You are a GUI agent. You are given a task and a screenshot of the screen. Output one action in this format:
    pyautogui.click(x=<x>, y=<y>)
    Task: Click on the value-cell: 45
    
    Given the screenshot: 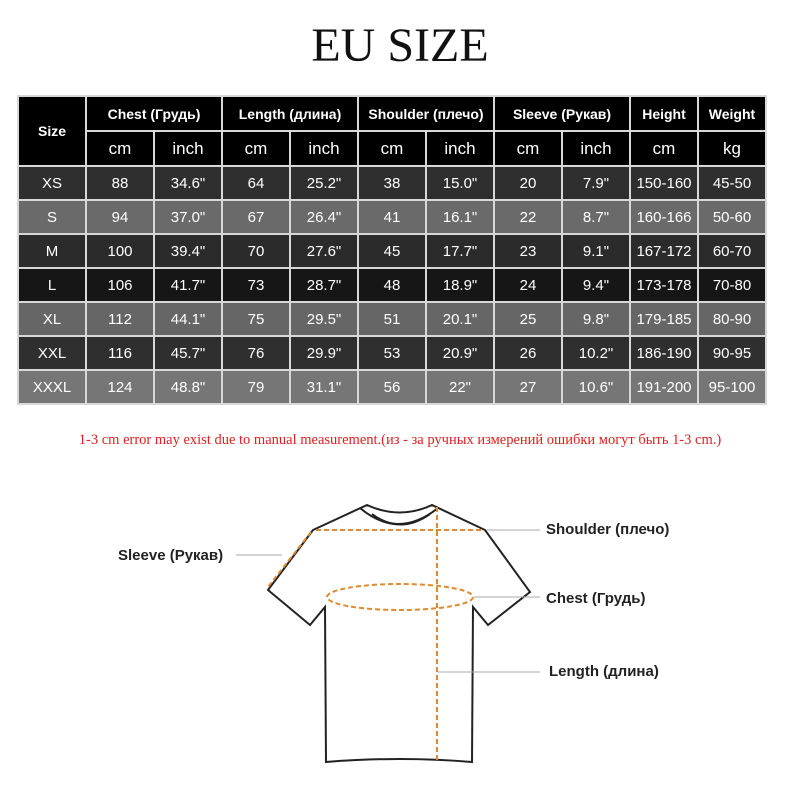 What is the action you would take?
    pyautogui.click(x=392, y=251)
    